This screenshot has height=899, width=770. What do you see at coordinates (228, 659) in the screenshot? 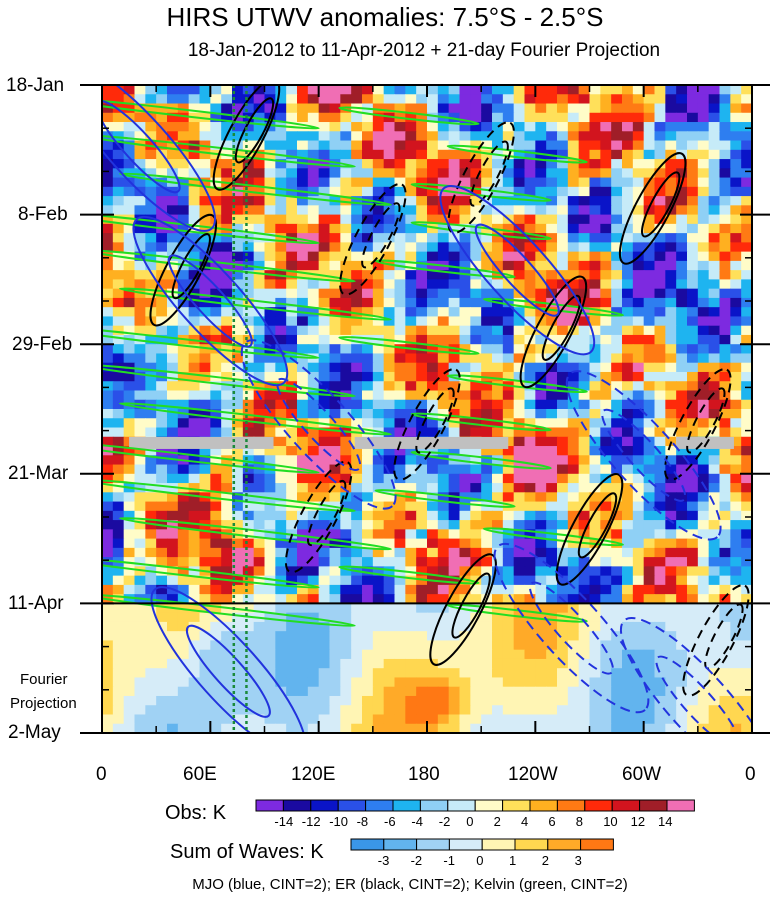
I see `mjo-contour` at bounding box center [228, 659].